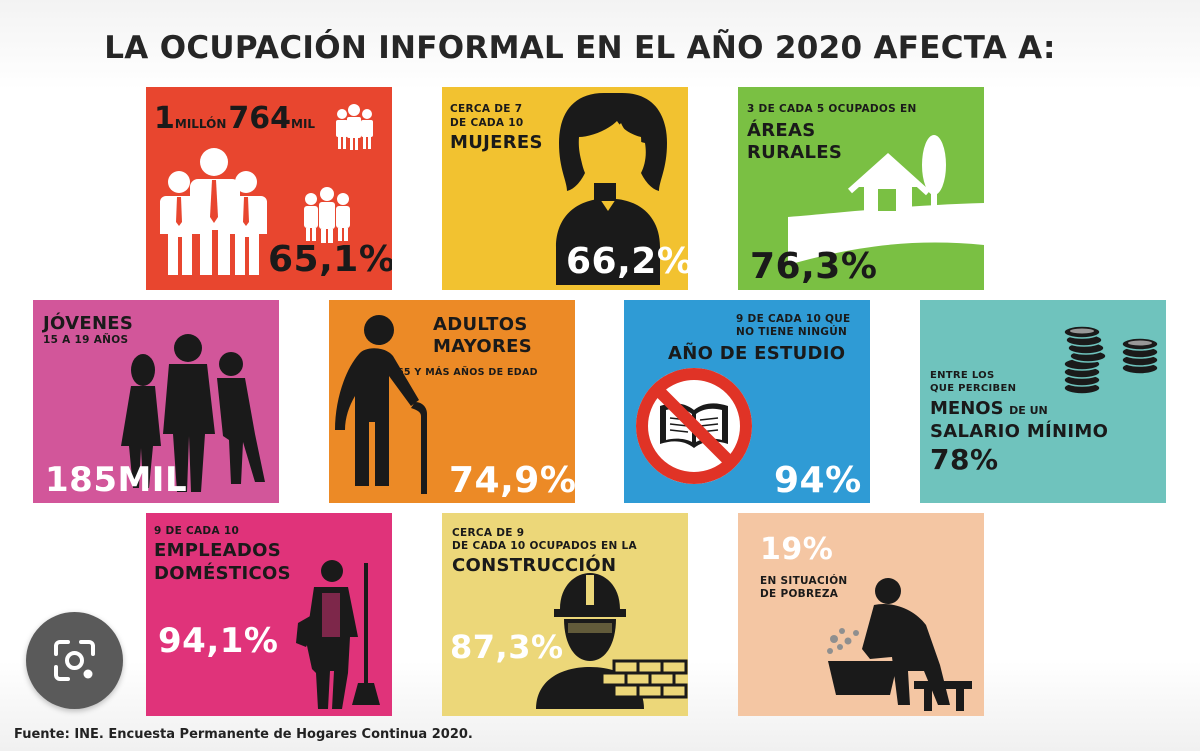 This screenshot has width=1200, height=751. Describe the element at coordinates (792, 332) in the screenshot. I see `study-line2: NO TIENE NINGÚN` at that location.